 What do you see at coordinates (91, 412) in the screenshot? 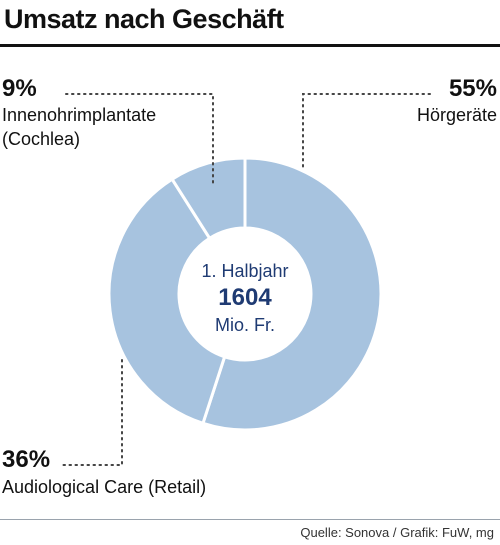
I see `leader-line-retail` at bounding box center [91, 412].